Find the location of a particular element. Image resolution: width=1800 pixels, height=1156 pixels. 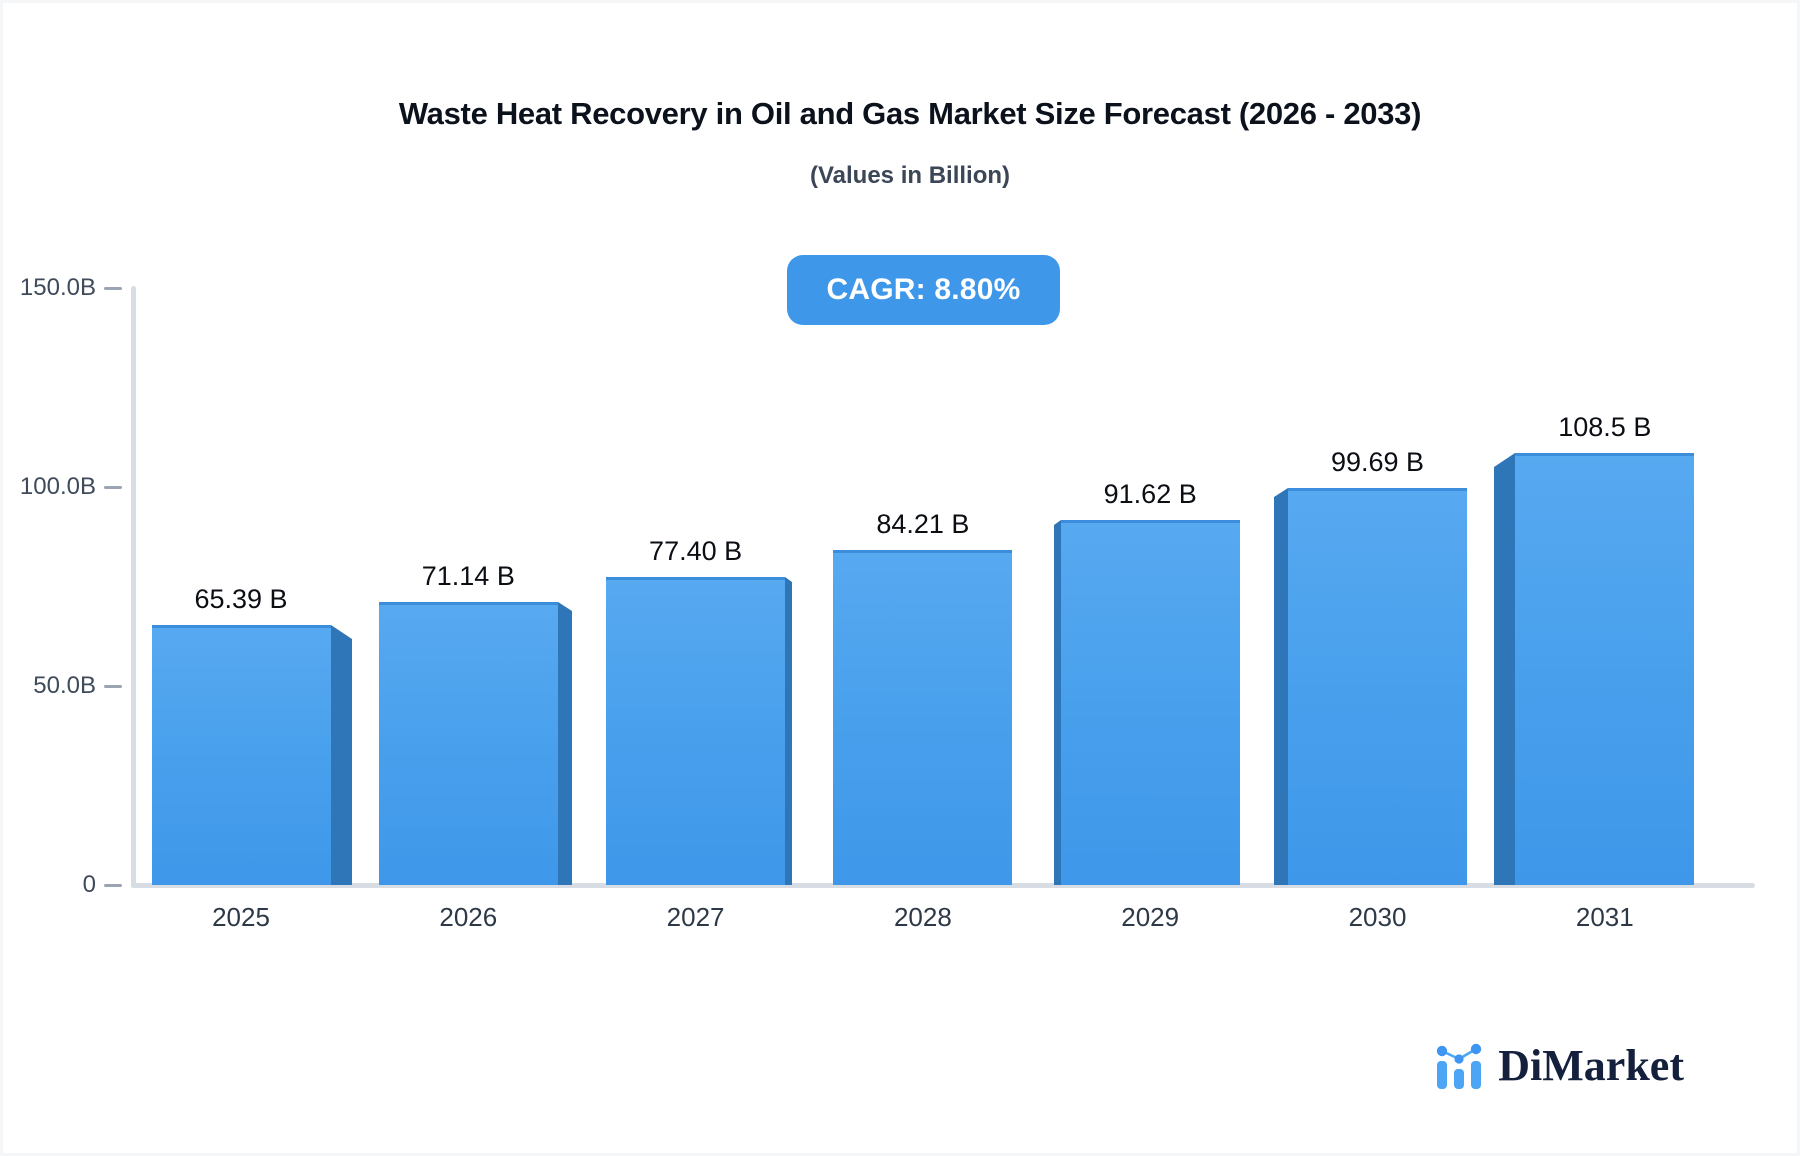

brand-name: DiMarket is located at coordinates (1591, 1065).